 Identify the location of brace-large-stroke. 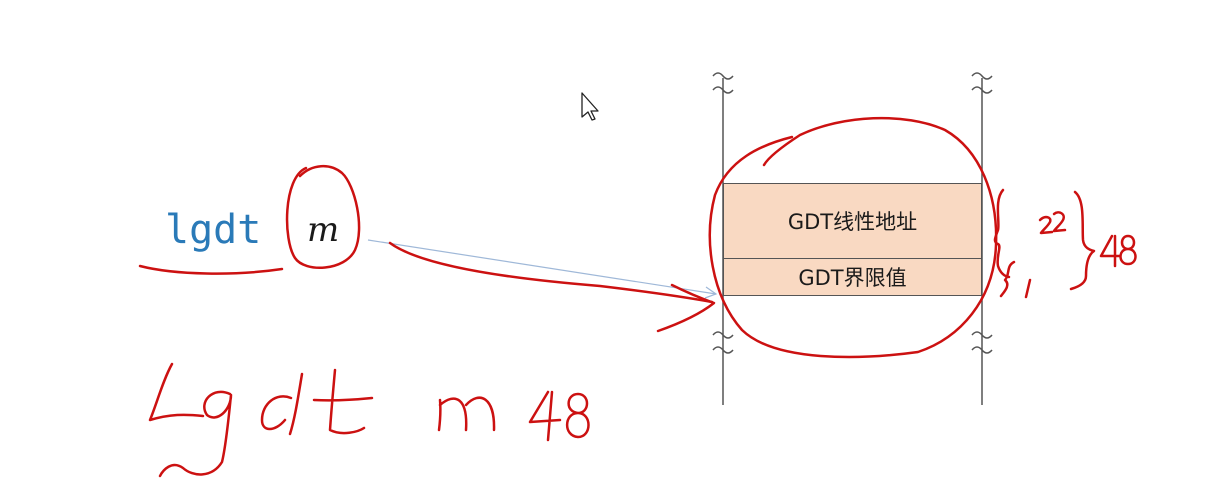
(1082, 240).